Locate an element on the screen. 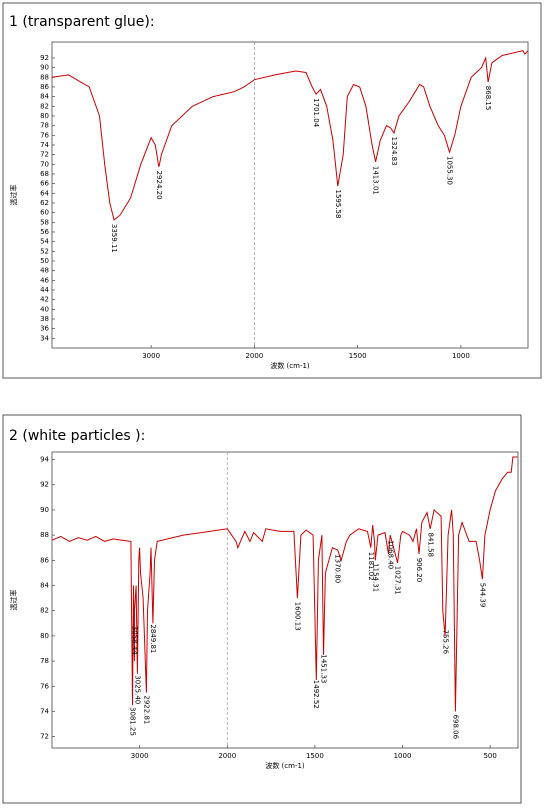 Image resolution: width=545 pixels, height=811 pixels. y-tick-label: 56 is located at coordinates (44, 232).